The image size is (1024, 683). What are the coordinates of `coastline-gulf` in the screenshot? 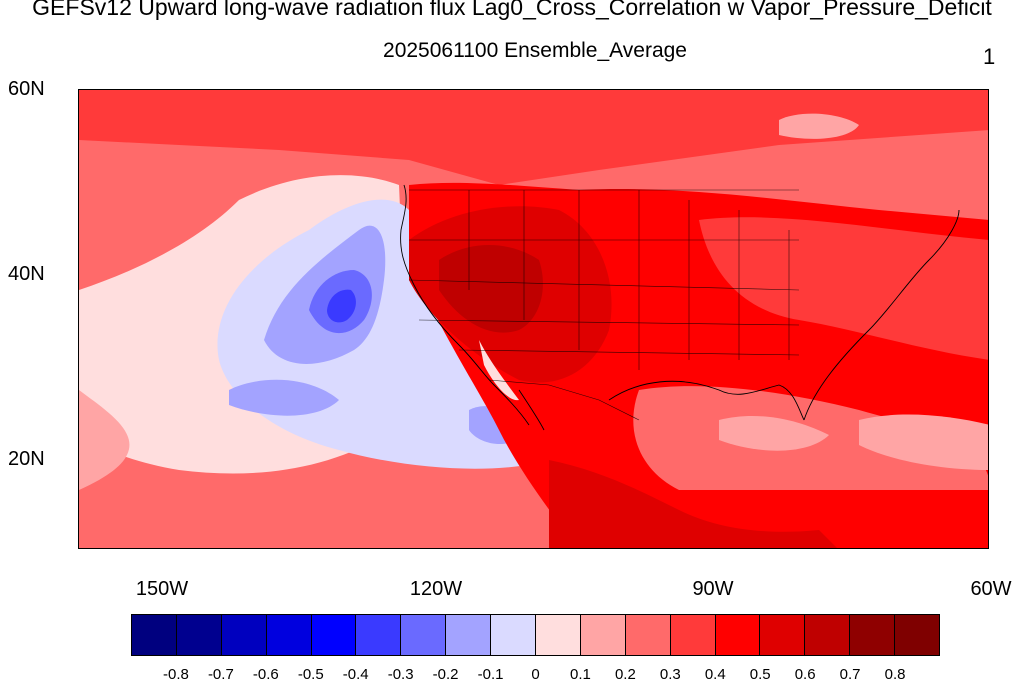 It's located at (706, 400).